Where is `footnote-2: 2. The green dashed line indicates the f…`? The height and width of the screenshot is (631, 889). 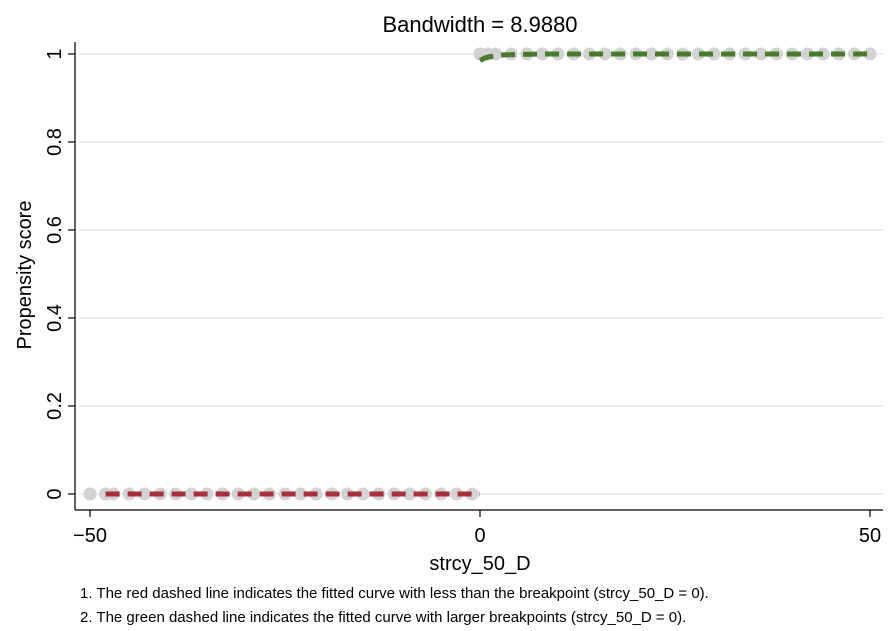
footnote-2: 2. The green dashed line indicates the f… is located at coordinates (383, 617).